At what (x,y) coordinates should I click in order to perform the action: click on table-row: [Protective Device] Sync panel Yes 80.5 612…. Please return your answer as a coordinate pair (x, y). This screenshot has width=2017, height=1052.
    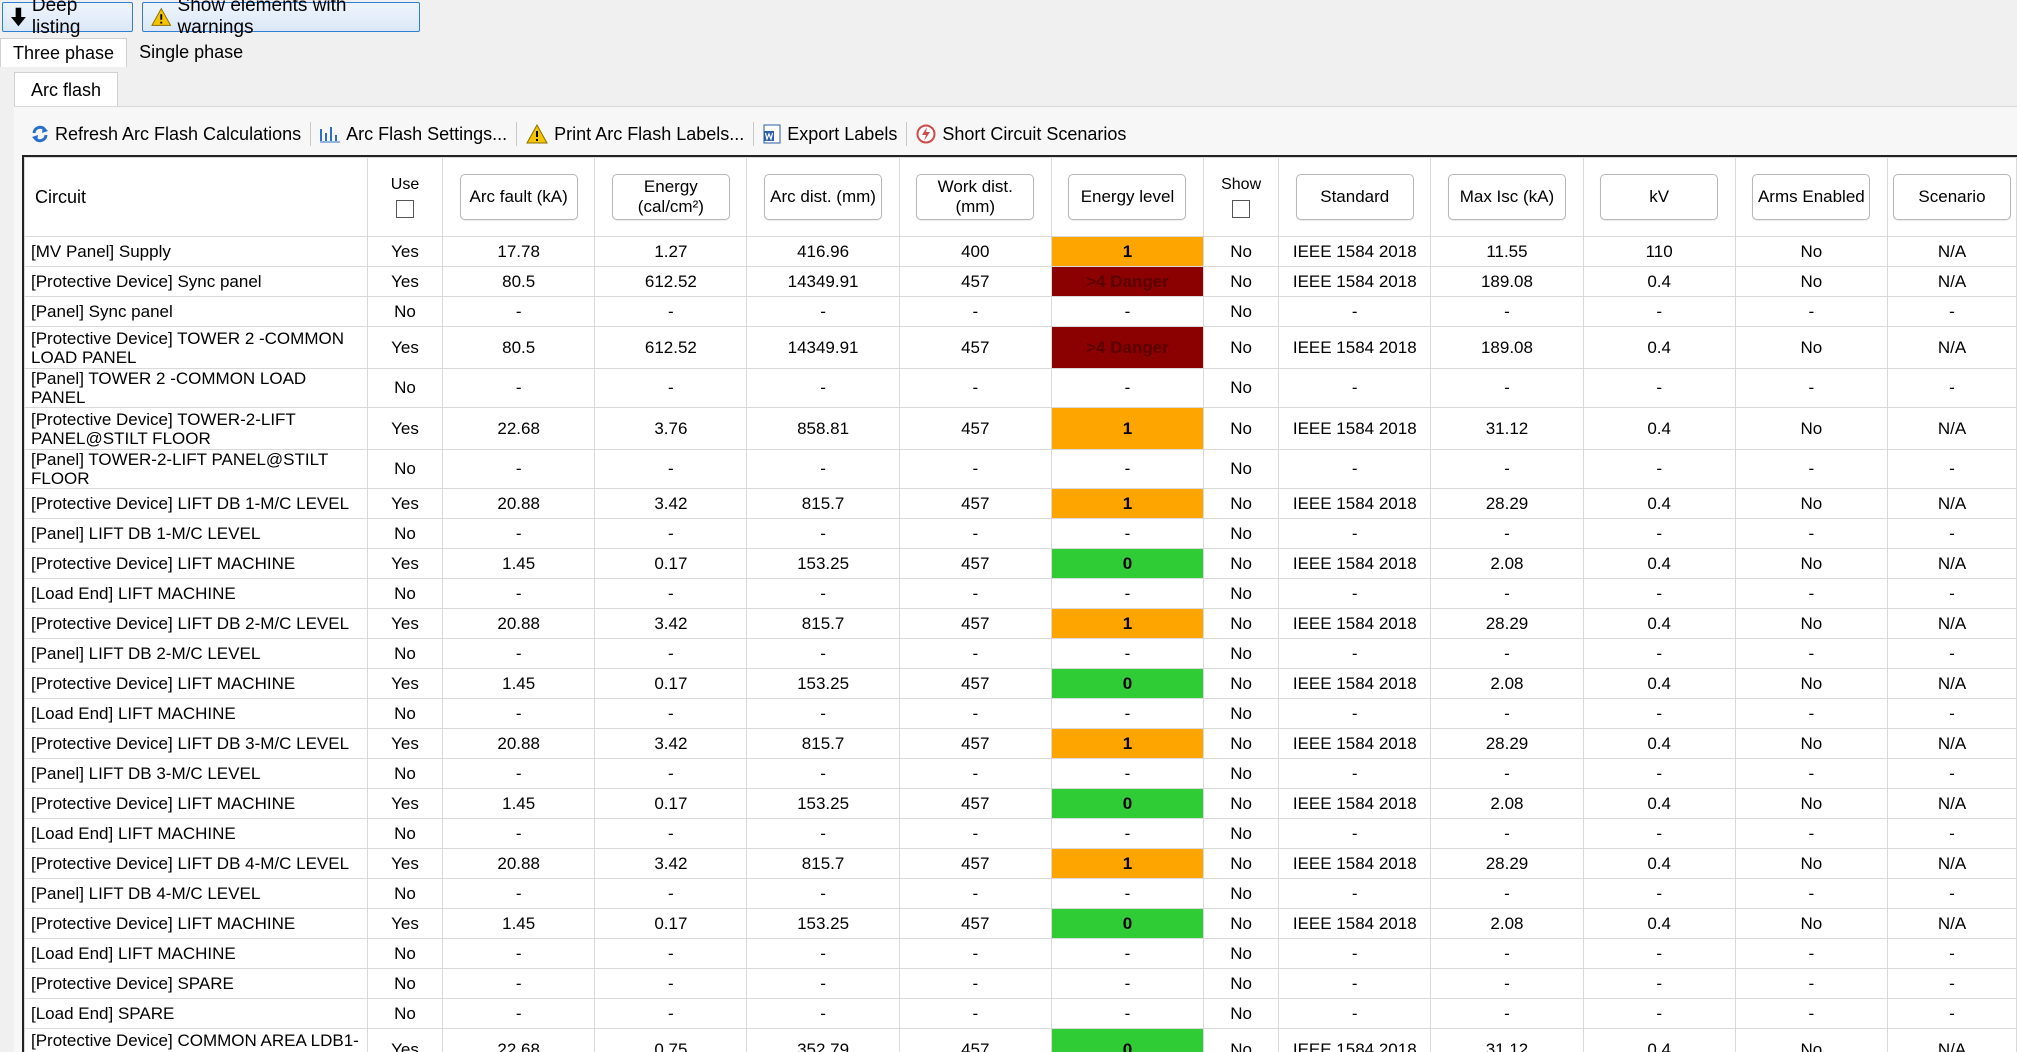
    Looking at the image, I should click on (1020, 281).